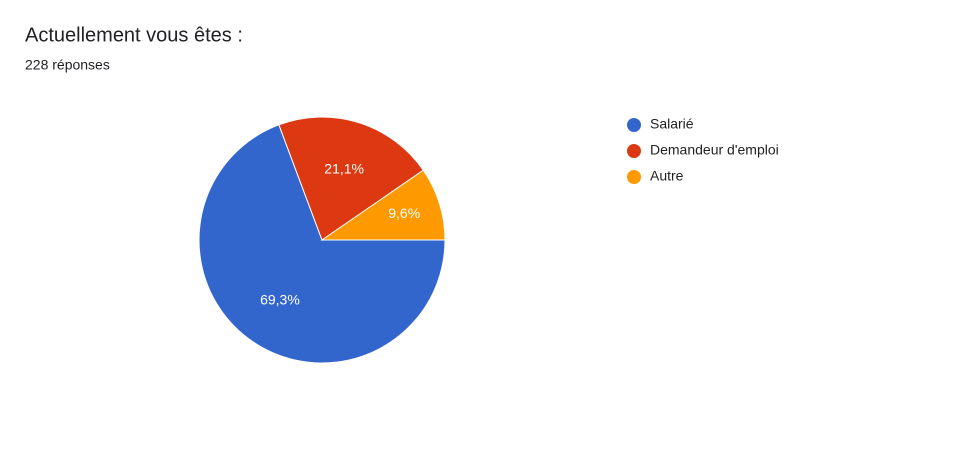 Image resolution: width=954 pixels, height=452 pixels. I want to click on legend-label: Autre, so click(667, 176).